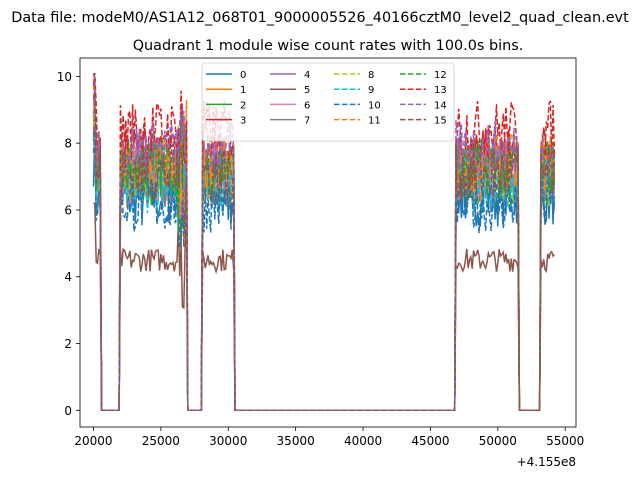 The height and width of the screenshot is (480, 640). What do you see at coordinates (243, 75) in the screenshot?
I see `legend-label-0: 0` at bounding box center [243, 75].